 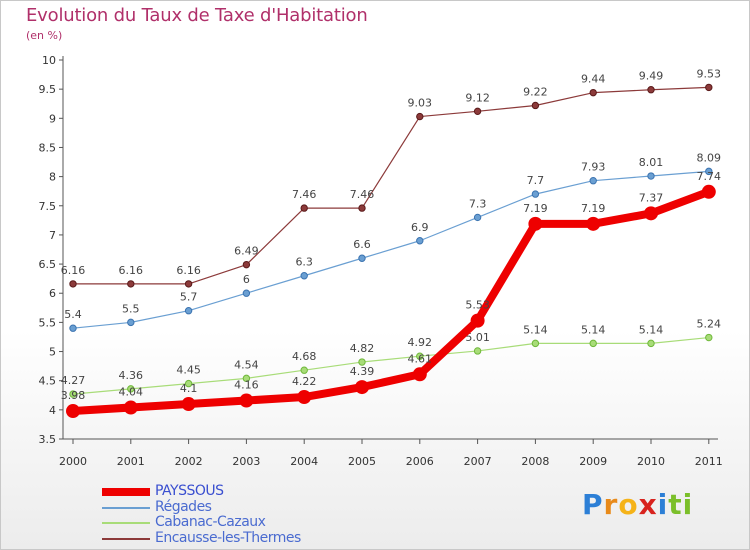 What do you see at coordinates (232, 507) in the screenshot?
I see `legend-item: Régades` at bounding box center [232, 507].